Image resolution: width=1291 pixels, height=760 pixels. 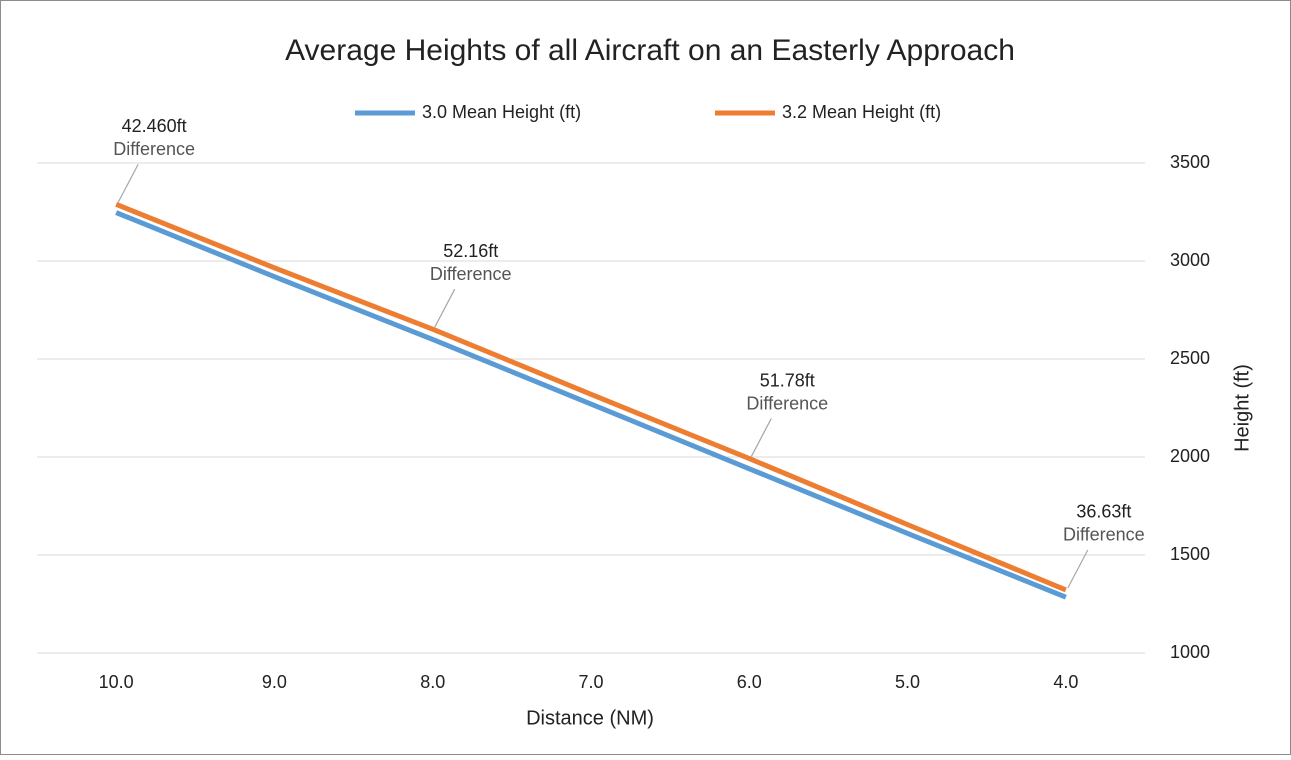 What do you see at coordinates (1190, 162) in the screenshot?
I see `y-tick-label: 3500` at bounding box center [1190, 162].